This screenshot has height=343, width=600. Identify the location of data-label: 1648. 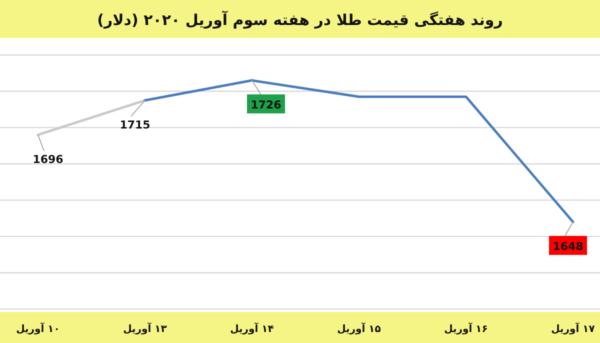
(568, 246).